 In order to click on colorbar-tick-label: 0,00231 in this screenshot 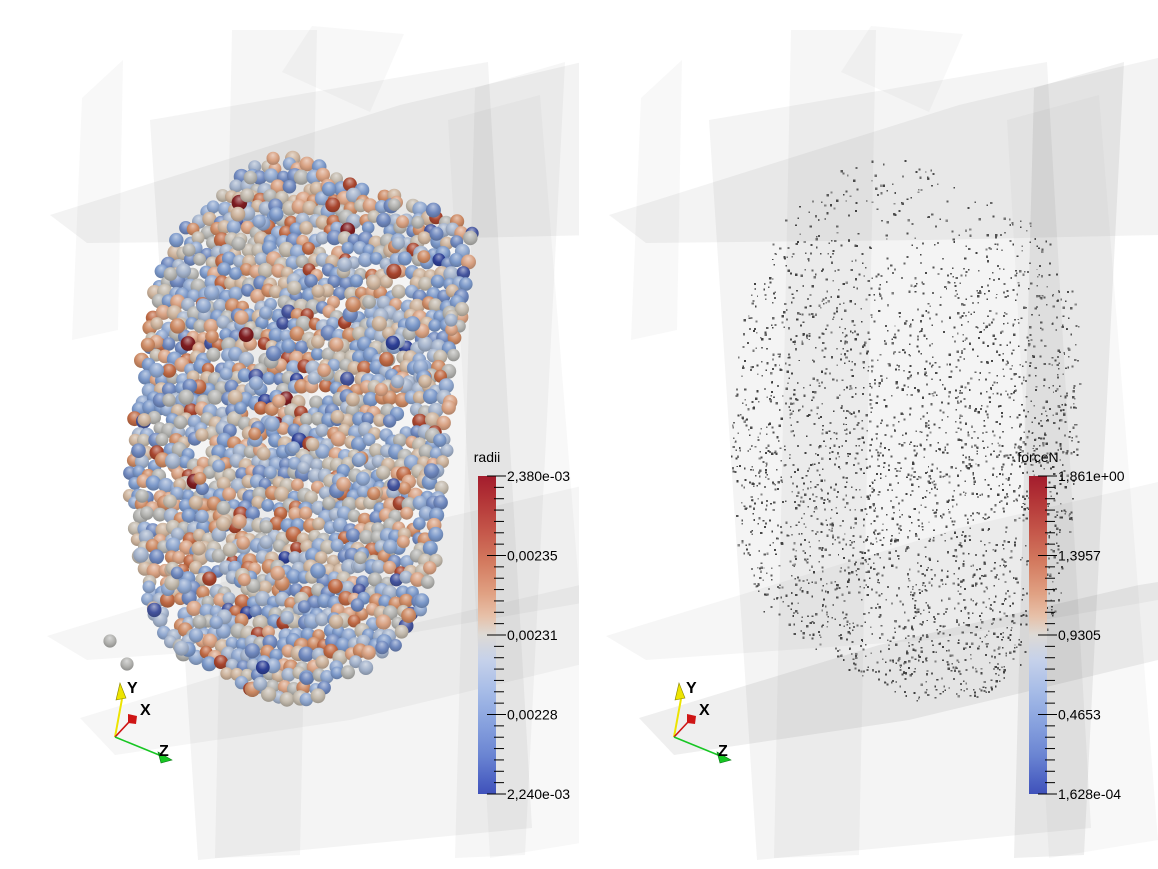, I will do `click(532, 635)`.